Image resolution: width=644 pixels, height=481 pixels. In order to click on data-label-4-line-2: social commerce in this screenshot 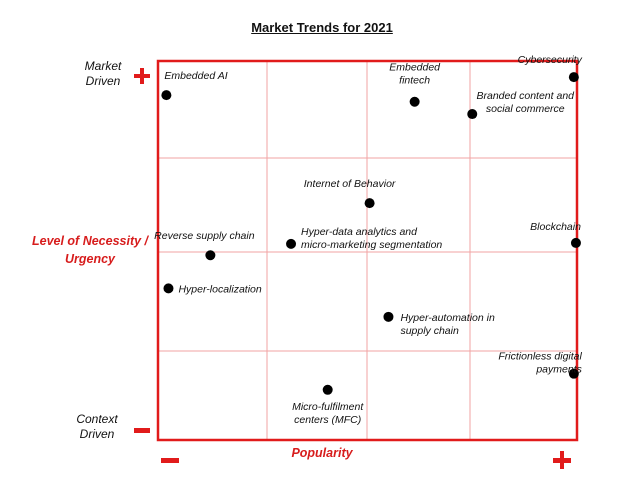, I will do `click(525, 109)`.